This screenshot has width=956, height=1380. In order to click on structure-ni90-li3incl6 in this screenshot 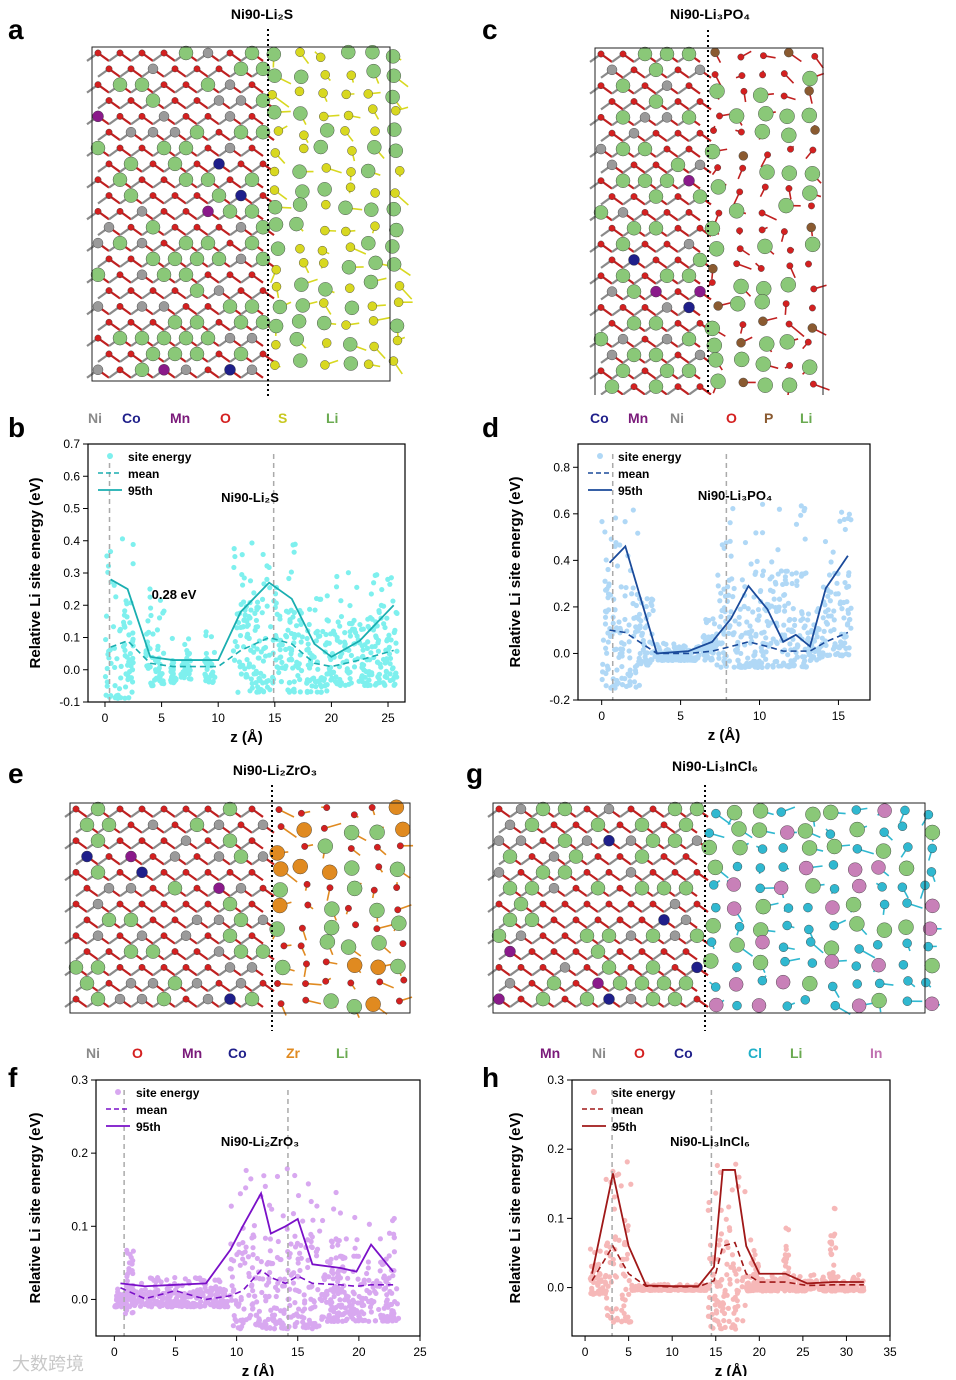, I will do `click(714, 908)`.